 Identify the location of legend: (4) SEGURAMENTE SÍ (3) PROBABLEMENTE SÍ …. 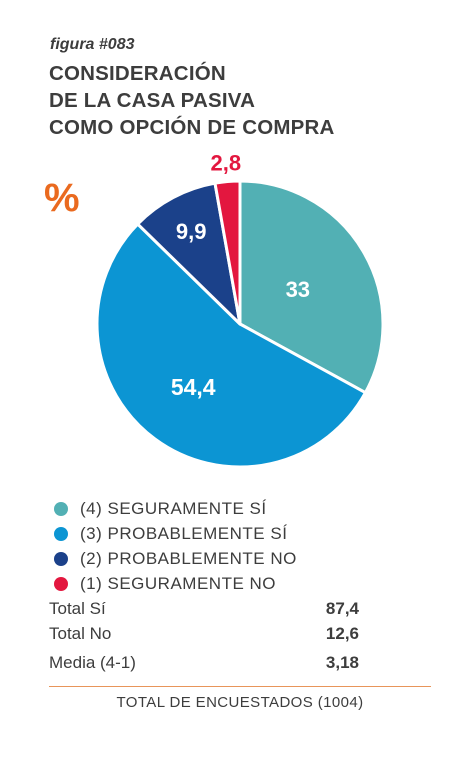
(175, 546).